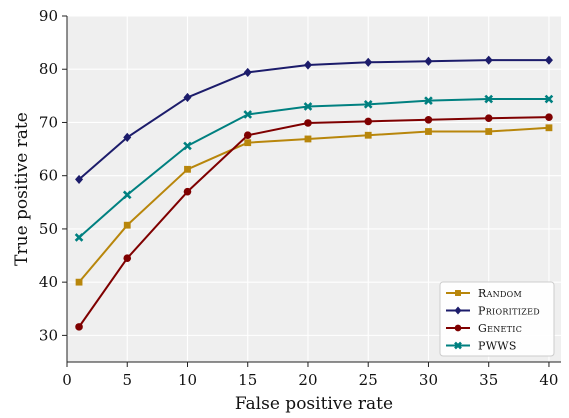 This screenshot has height=418, width=569. What do you see at coordinates (497, 346) in the screenshot?
I see `legend-label-pwws: PWWS` at bounding box center [497, 346].